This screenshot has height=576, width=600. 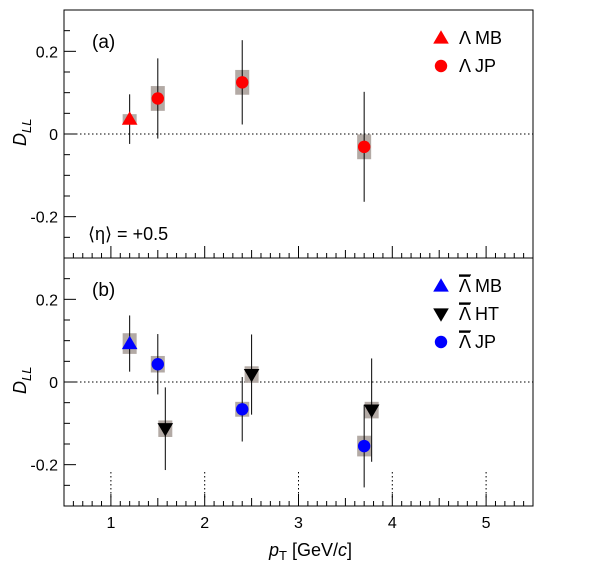 What do you see at coordinates (392, 523) in the screenshot?
I see `x-tick-label: 4` at bounding box center [392, 523].